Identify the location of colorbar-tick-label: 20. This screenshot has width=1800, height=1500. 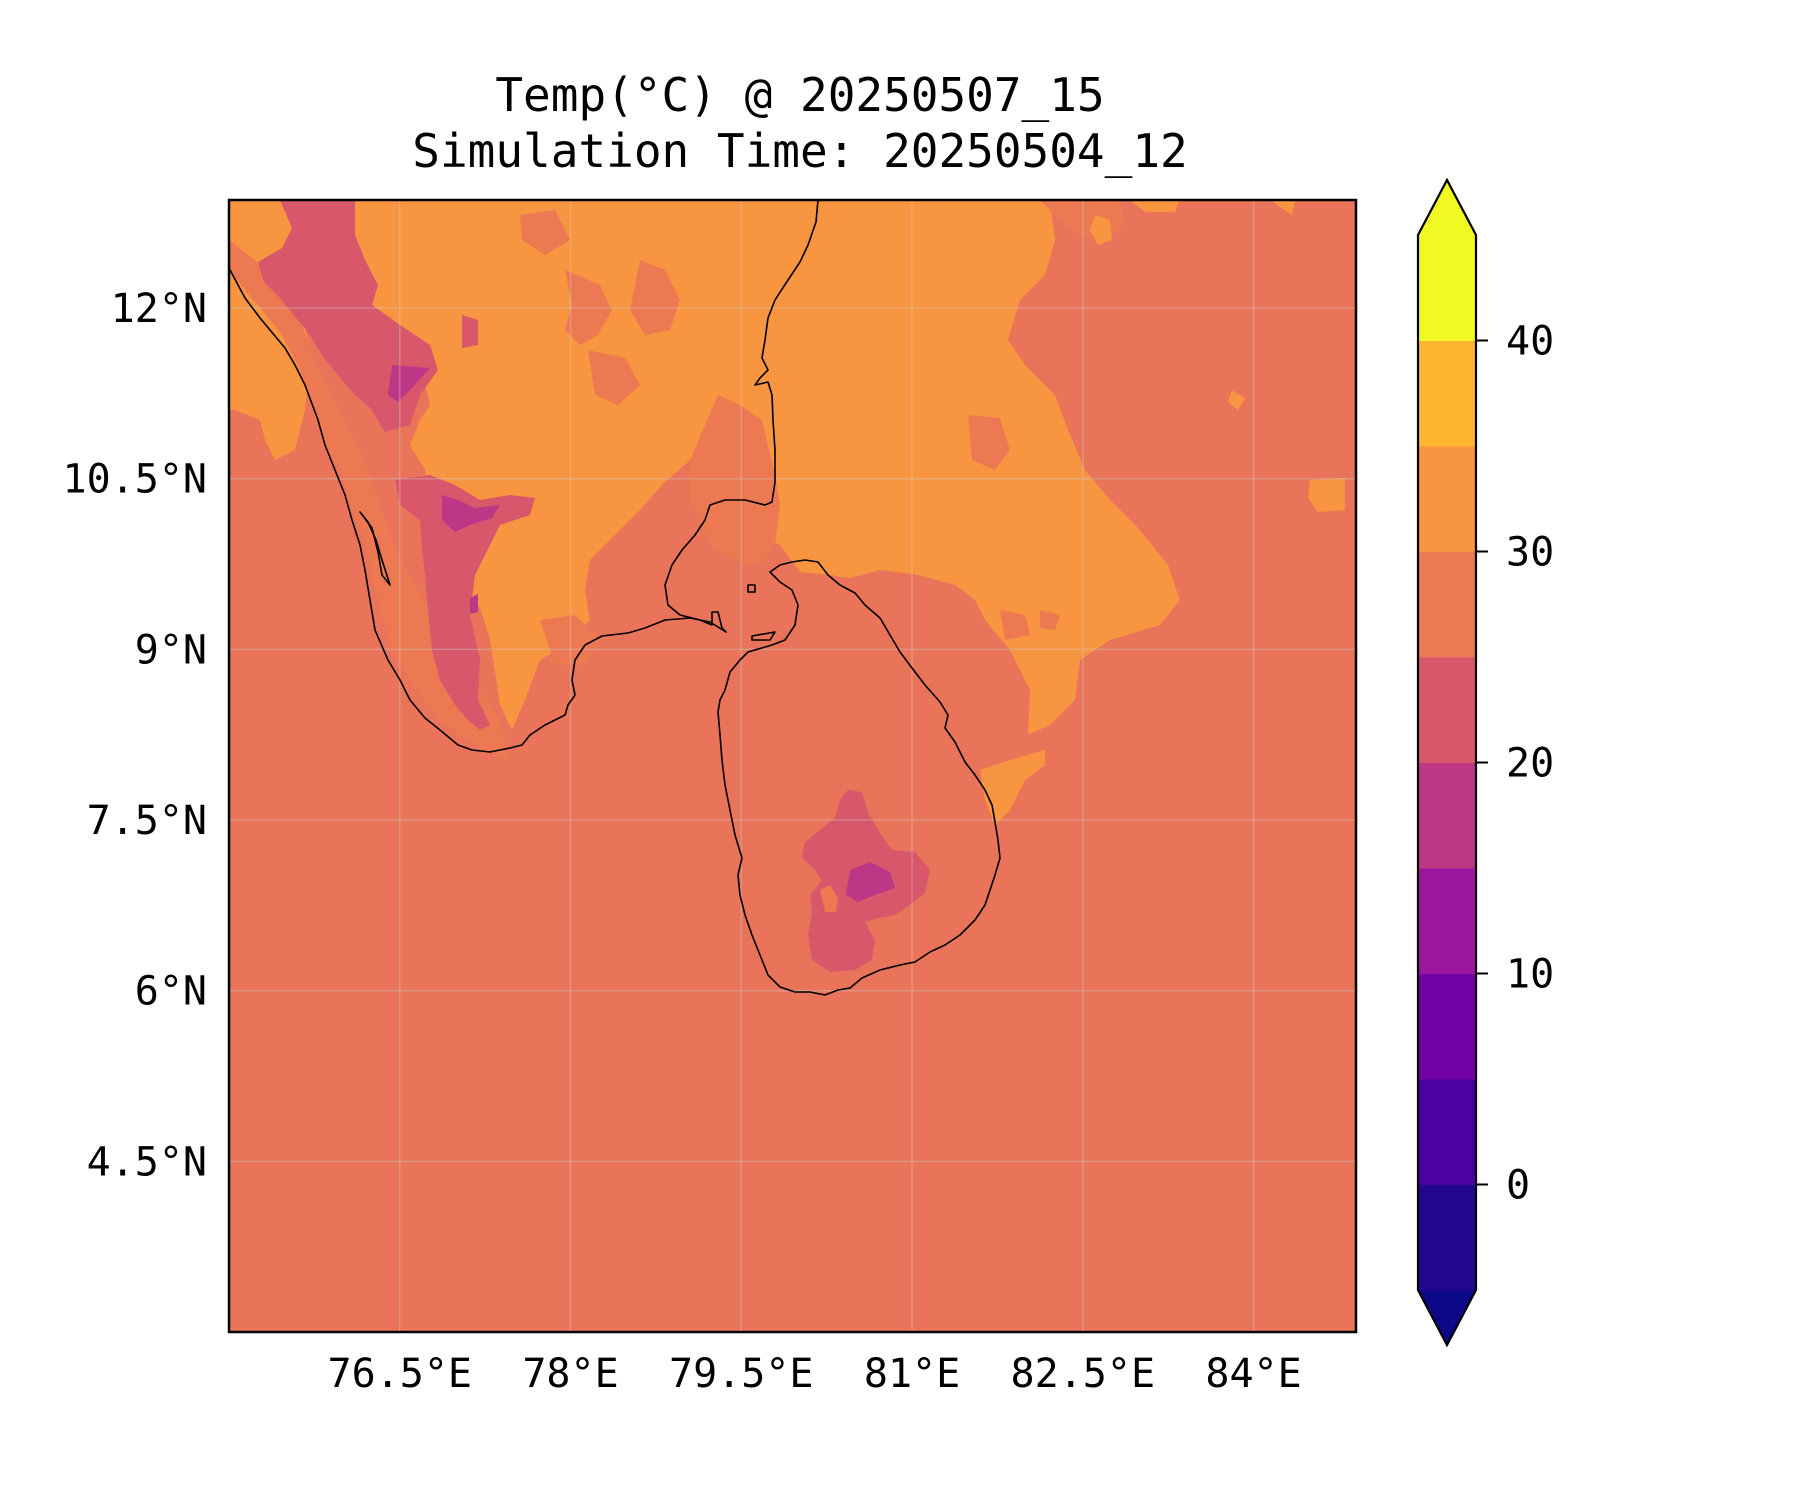
(1530, 764).